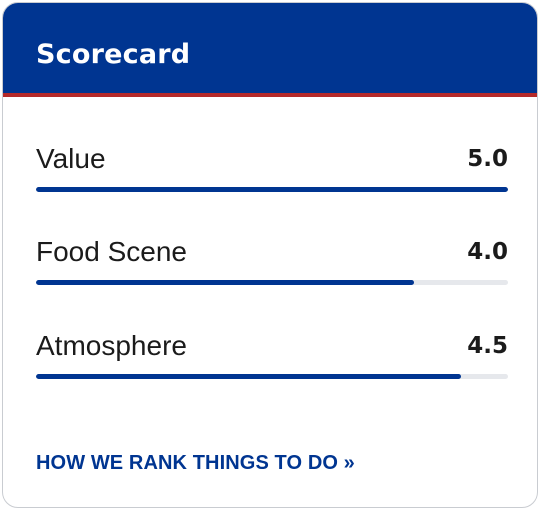 The width and height of the screenshot is (542, 514). What do you see at coordinates (487, 252) in the screenshot?
I see `score-value: 4.0` at bounding box center [487, 252].